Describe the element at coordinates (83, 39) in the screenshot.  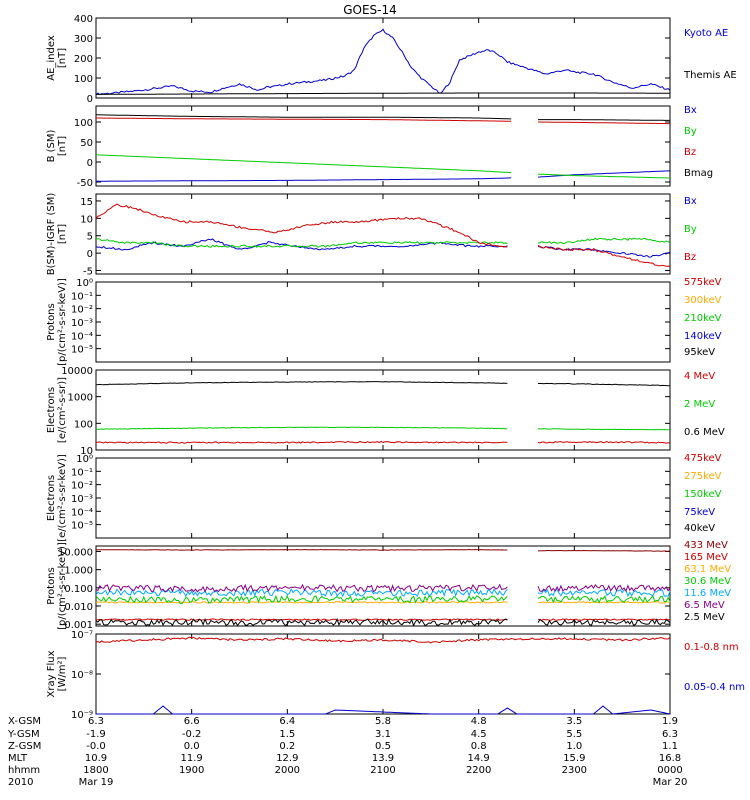
I see `y-tick-label: 300` at that location.